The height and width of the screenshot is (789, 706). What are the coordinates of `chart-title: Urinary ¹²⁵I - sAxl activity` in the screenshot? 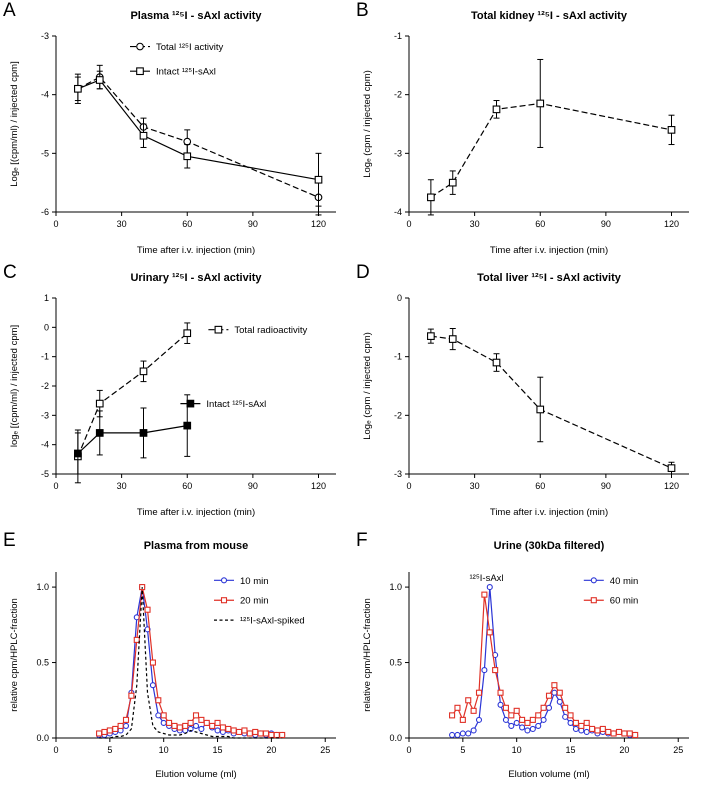 It's located at (196, 278).